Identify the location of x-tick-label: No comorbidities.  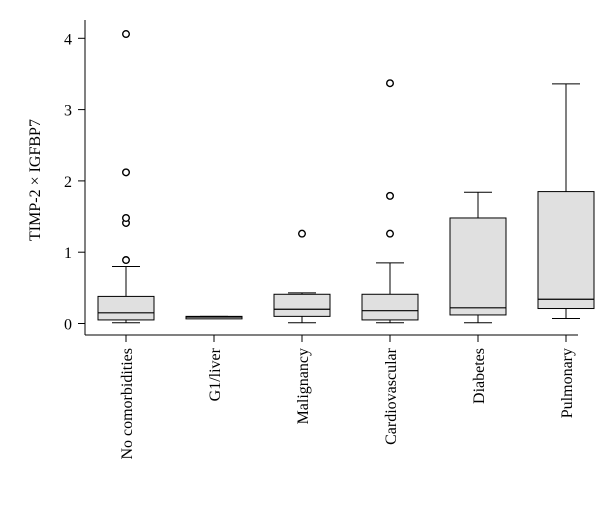
(127, 404).